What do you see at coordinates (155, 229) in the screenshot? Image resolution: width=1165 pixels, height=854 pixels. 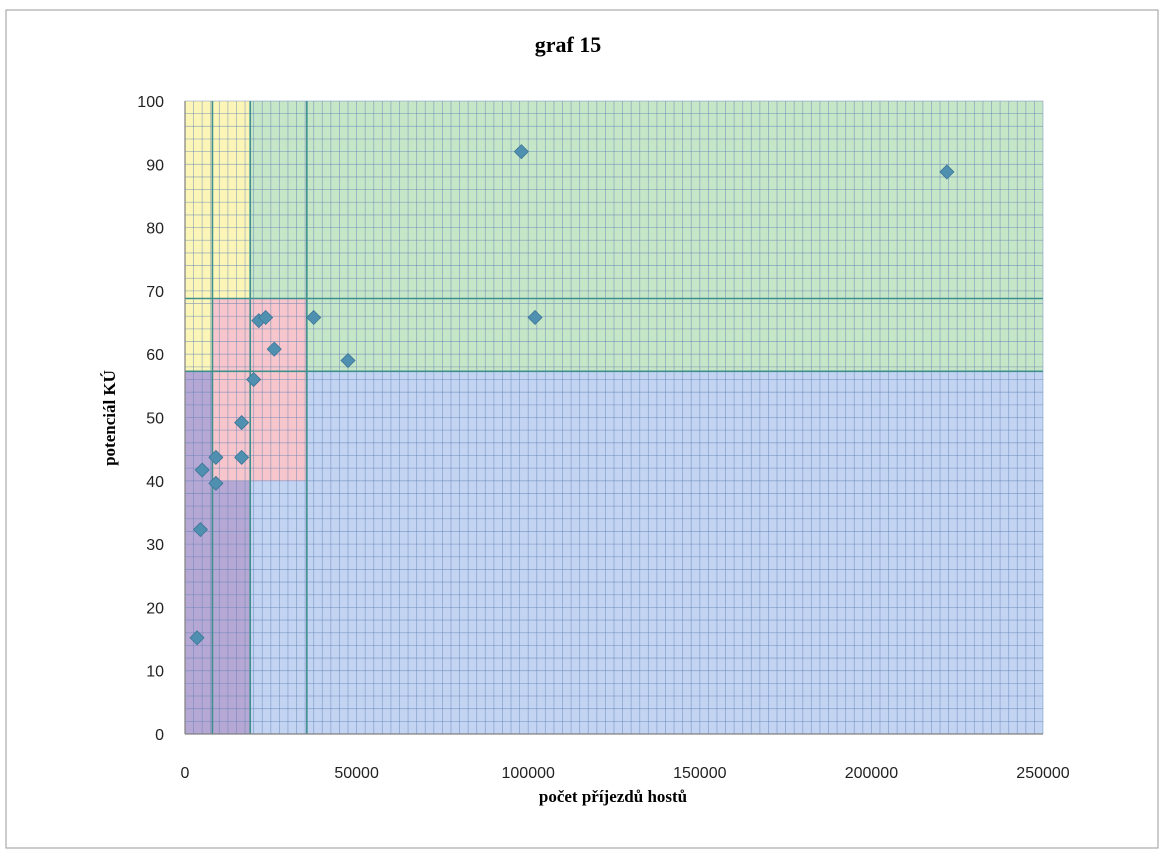 I see `y-tick-label: 80` at bounding box center [155, 229].